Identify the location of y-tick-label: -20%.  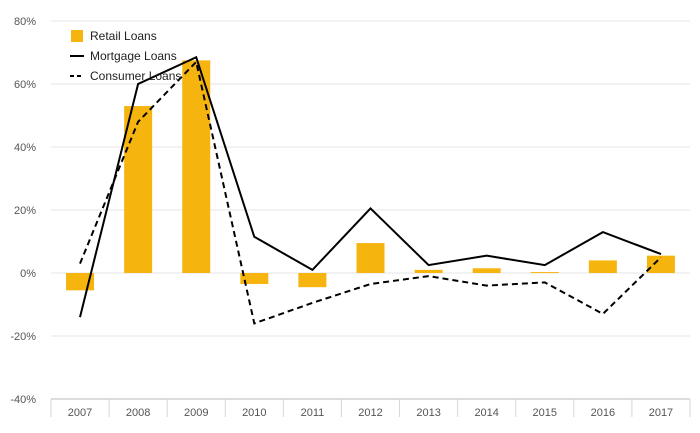
(23, 337).